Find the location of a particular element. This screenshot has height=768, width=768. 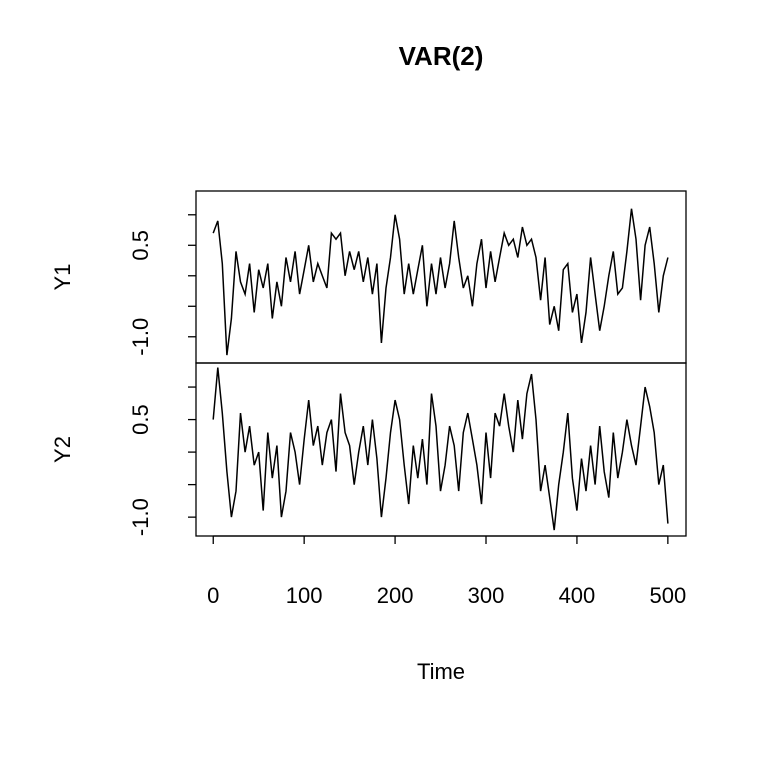

chart-title: VAR(2) is located at coordinates (441, 56).